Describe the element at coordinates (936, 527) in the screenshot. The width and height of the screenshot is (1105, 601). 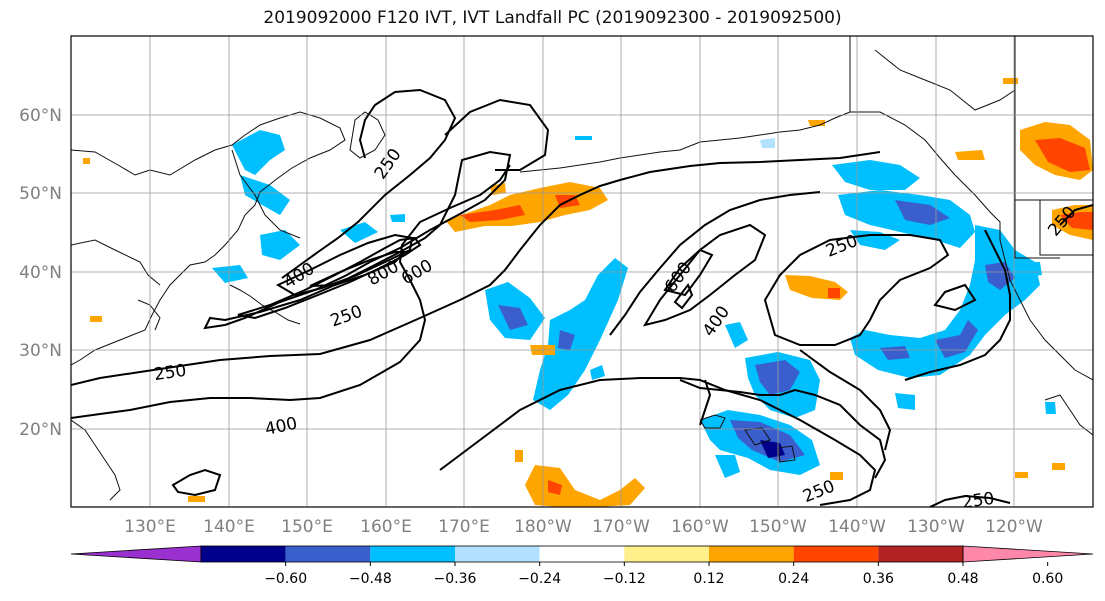
I see `lon-label: 130°W` at that location.